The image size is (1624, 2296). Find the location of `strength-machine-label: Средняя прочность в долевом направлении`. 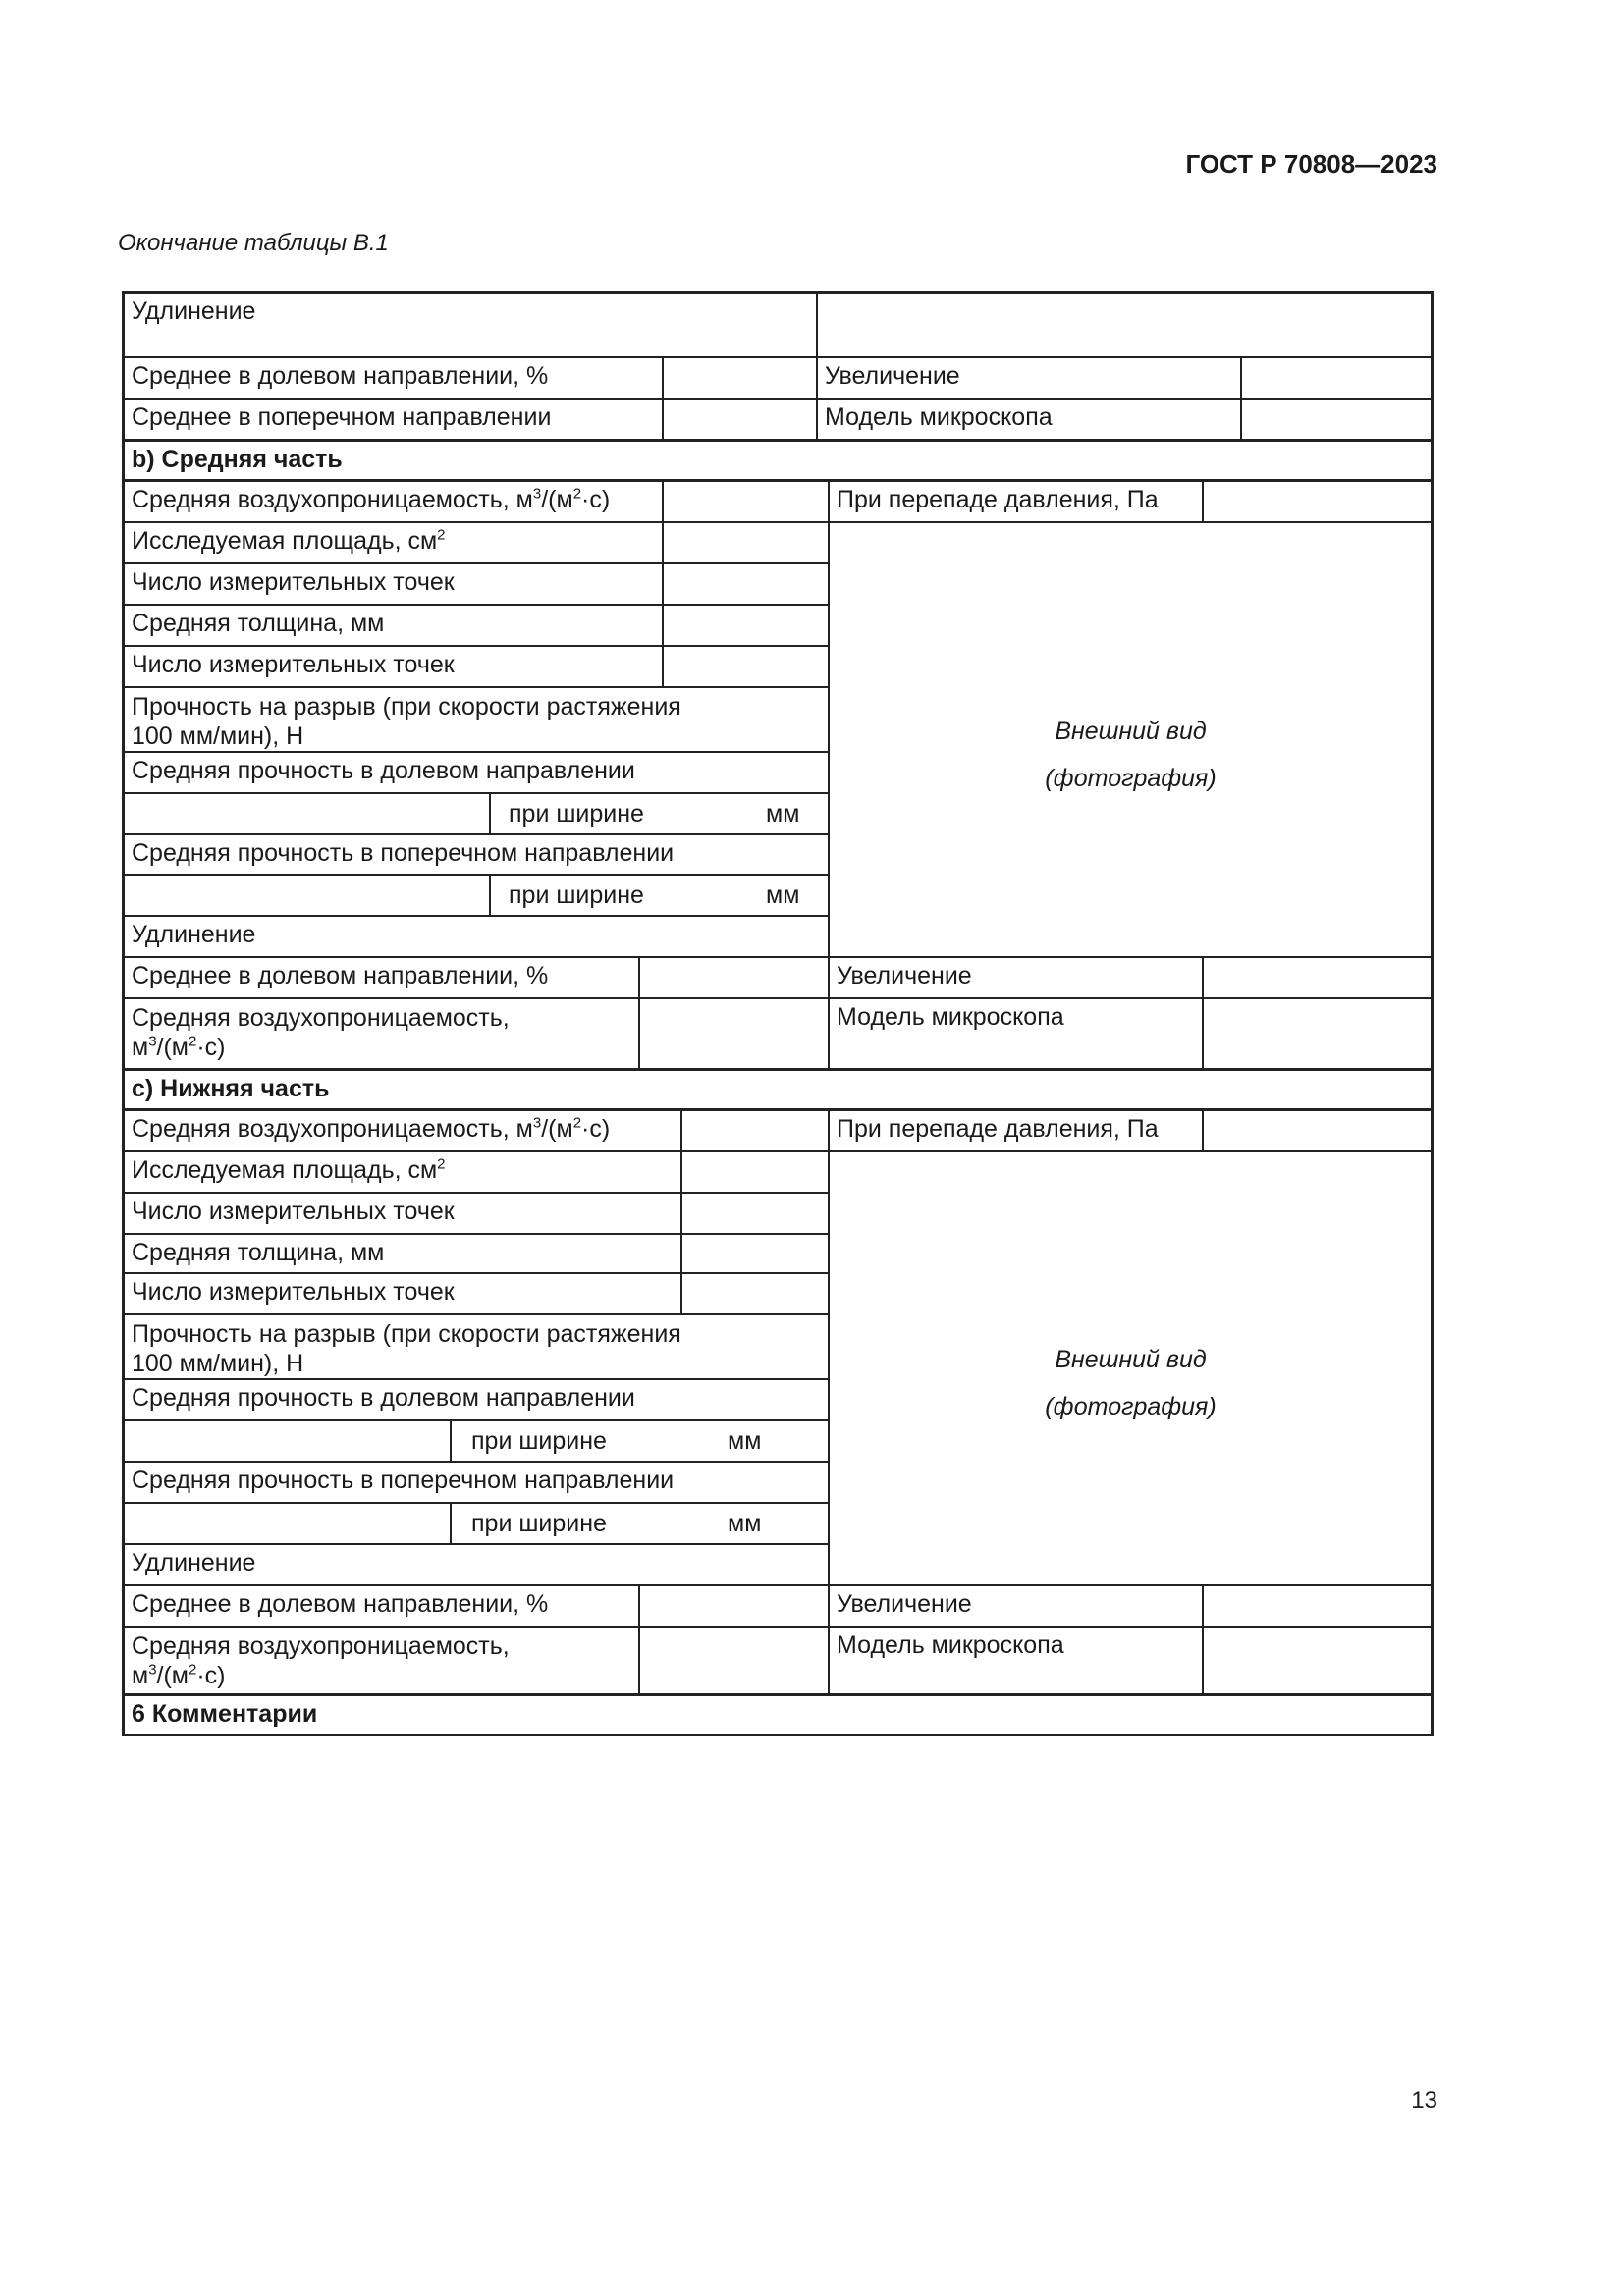

strength-machine-label: Средняя прочность в долевом направлении is located at coordinates (476, 772).